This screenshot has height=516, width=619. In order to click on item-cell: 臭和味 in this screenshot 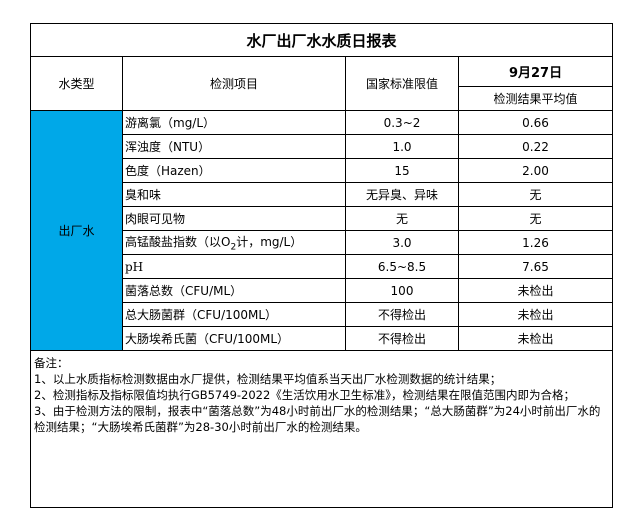, I will do `click(234, 194)`.